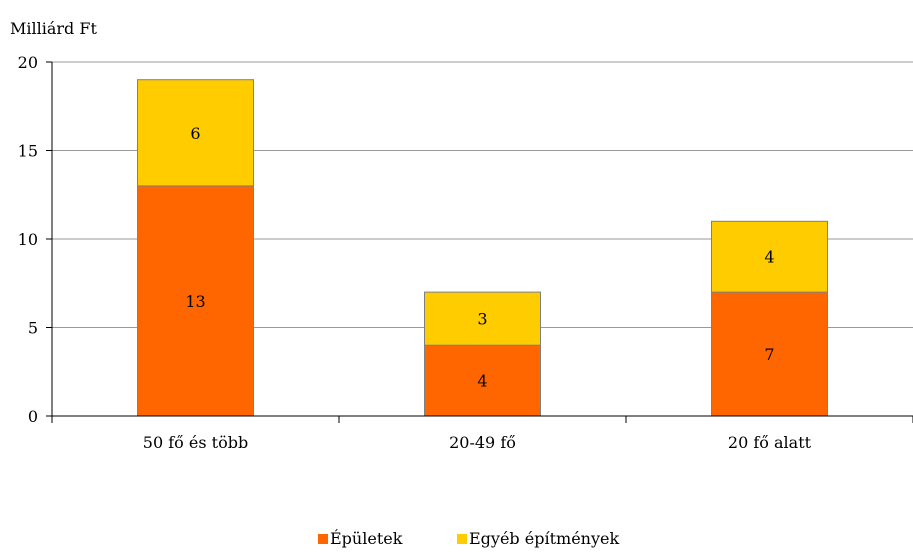 The image size is (913, 552). I want to click on x-tick-label-0: 50 fő és több, so click(195, 442).